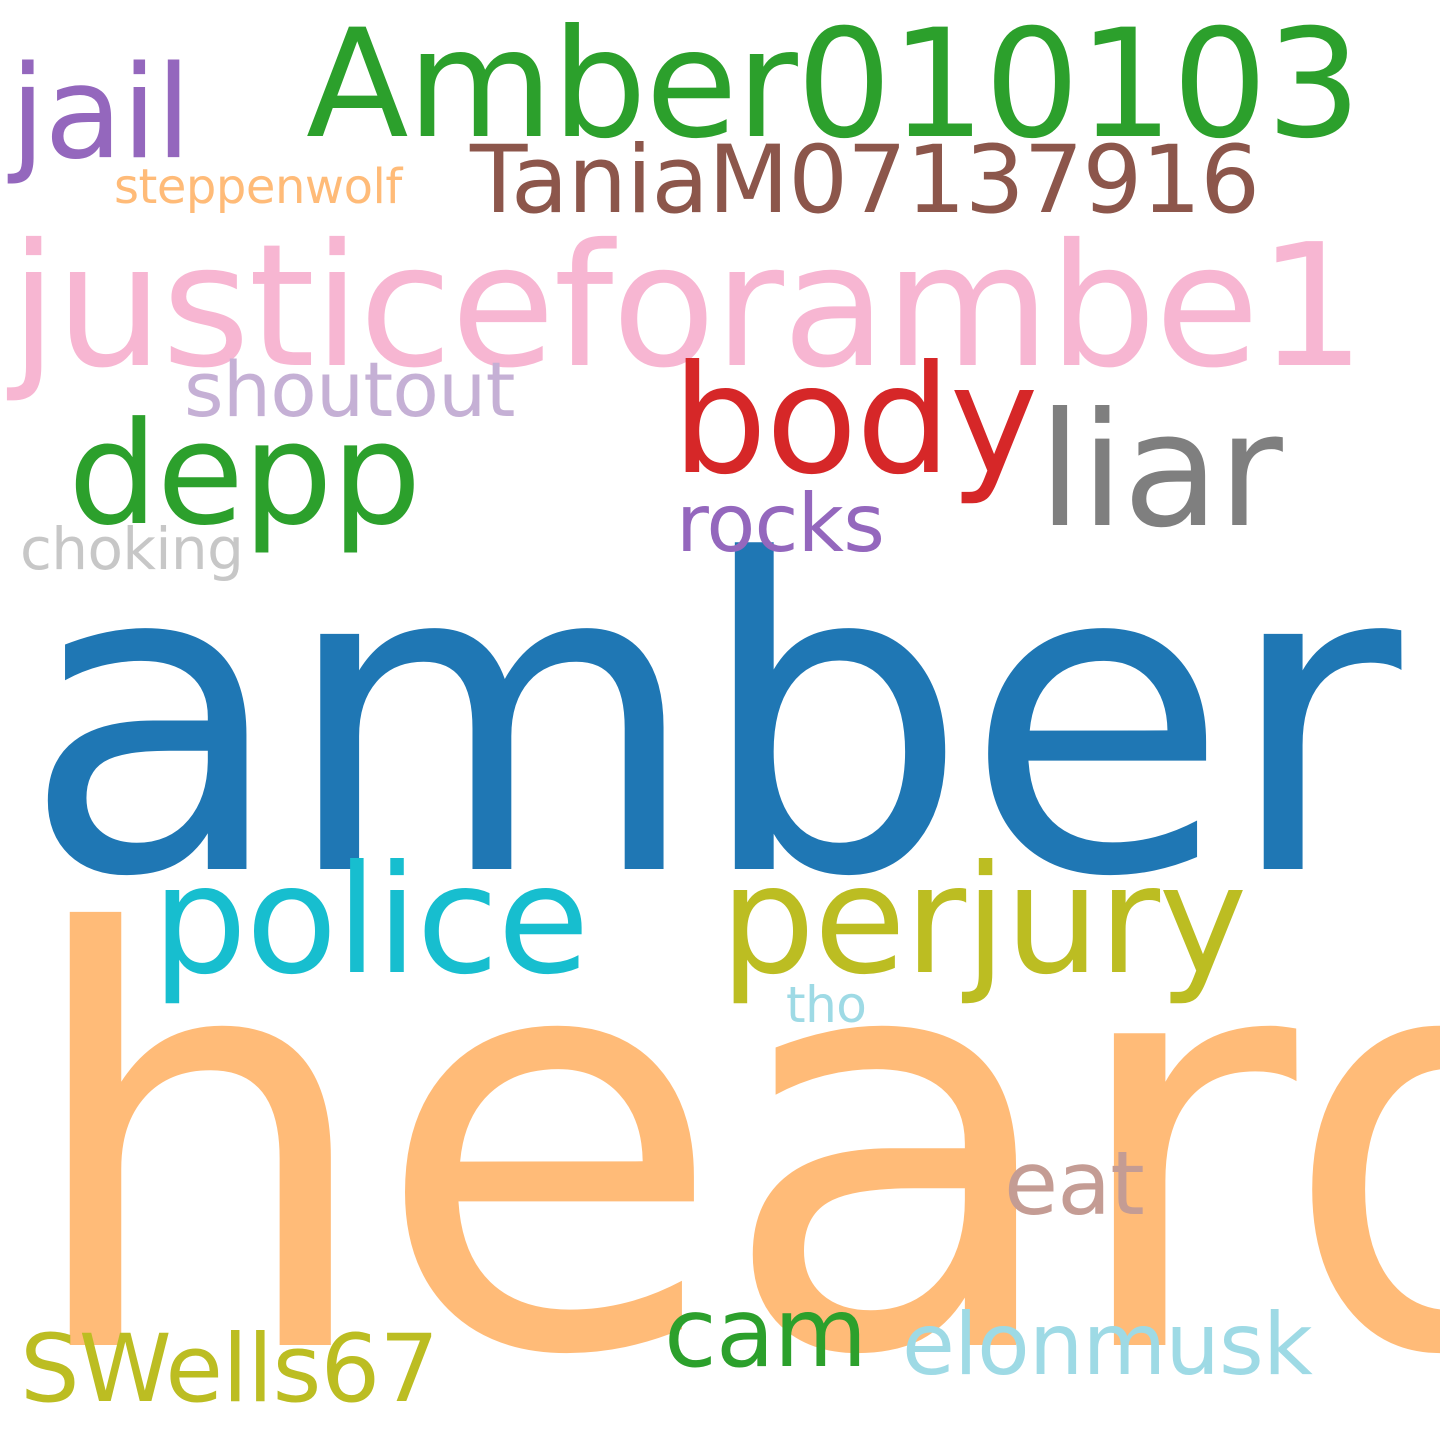  What do you see at coordinates (245, 474) in the screenshot?
I see `word-depp: depp` at bounding box center [245, 474].